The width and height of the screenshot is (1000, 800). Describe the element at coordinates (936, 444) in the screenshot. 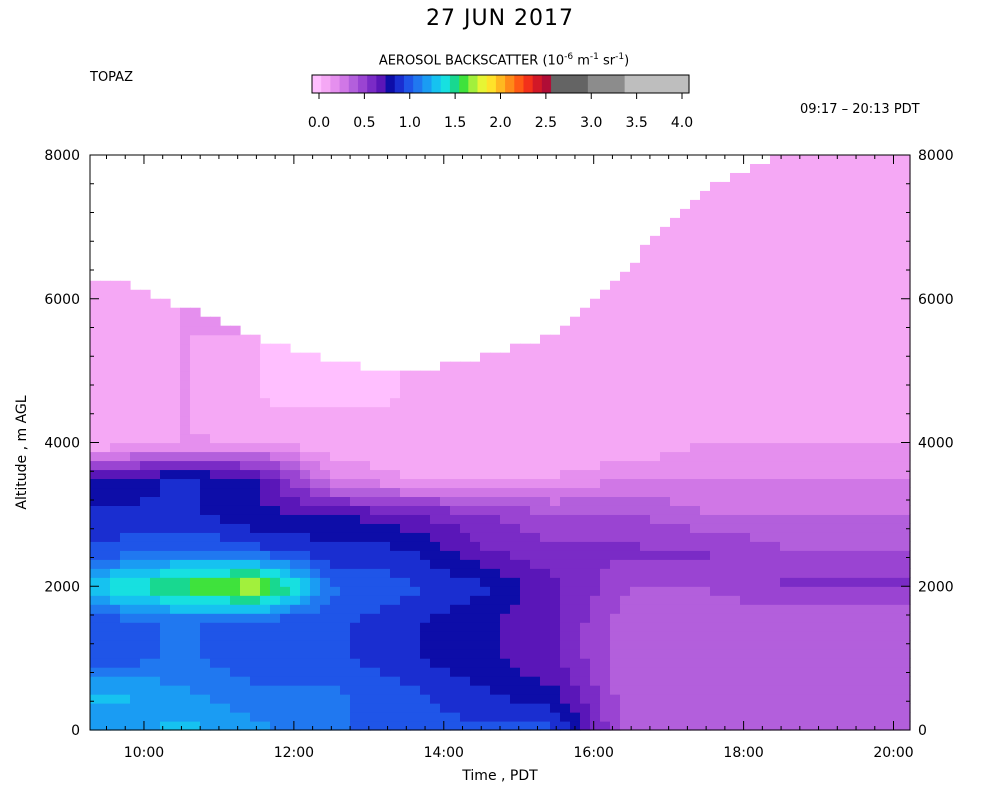

I see `y-tick-label-right: 4000` at that location.